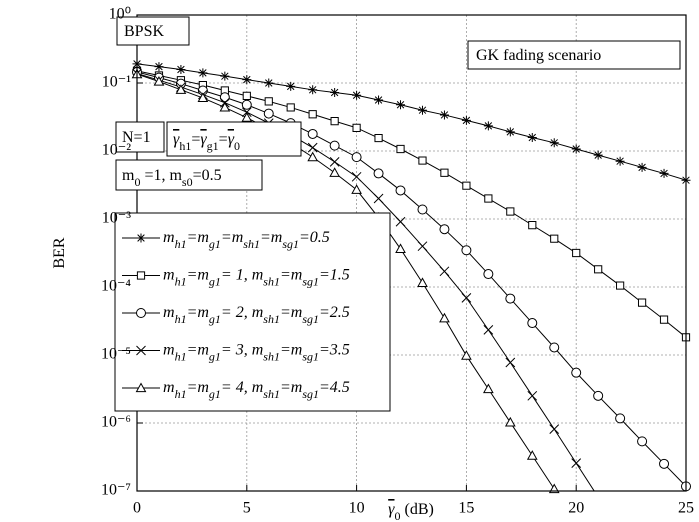  I want to click on annotation: m0 =1, ms0=0.5, so click(172, 178).